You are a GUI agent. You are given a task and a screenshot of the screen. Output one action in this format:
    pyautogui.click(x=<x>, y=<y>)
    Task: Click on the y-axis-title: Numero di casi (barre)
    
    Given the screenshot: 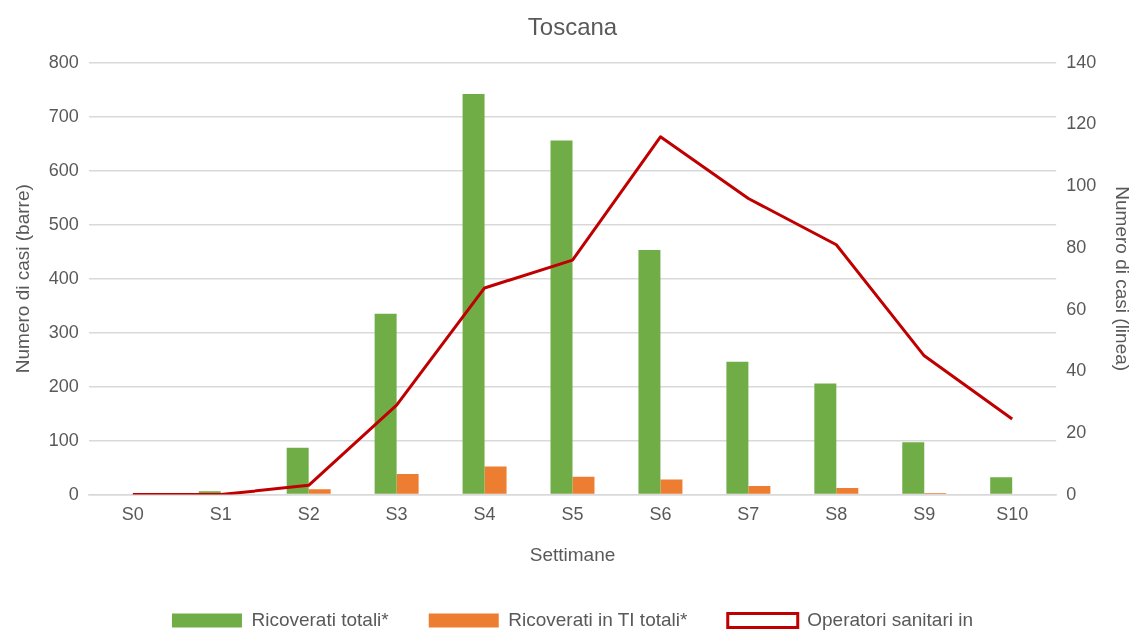 What is the action you would take?
    pyautogui.click(x=22, y=279)
    